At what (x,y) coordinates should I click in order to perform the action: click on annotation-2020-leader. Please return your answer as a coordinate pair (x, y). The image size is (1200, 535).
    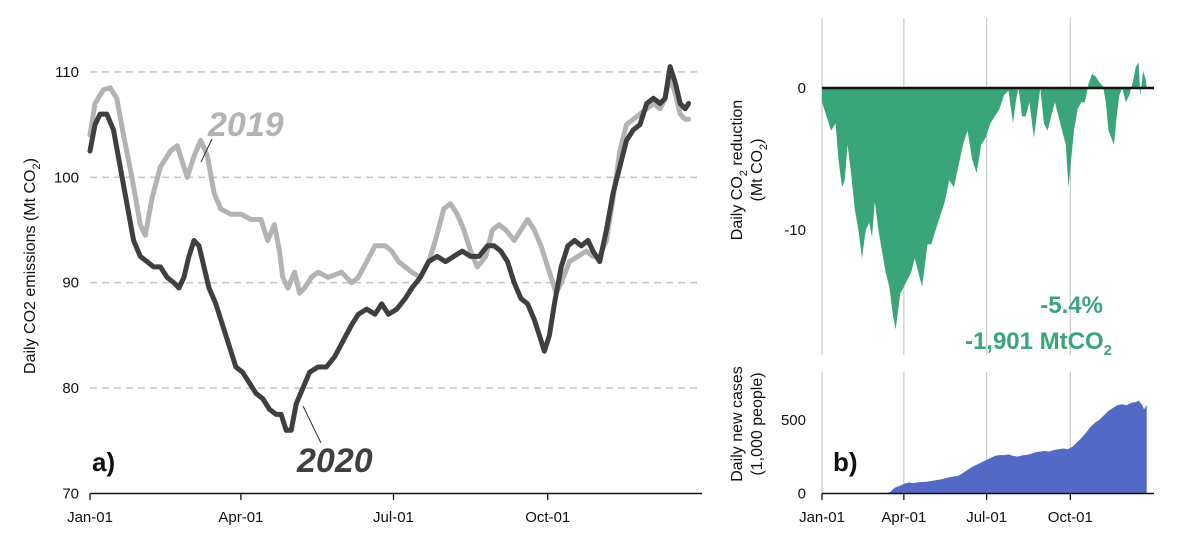
    Looking at the image, I should click on (312, 424).